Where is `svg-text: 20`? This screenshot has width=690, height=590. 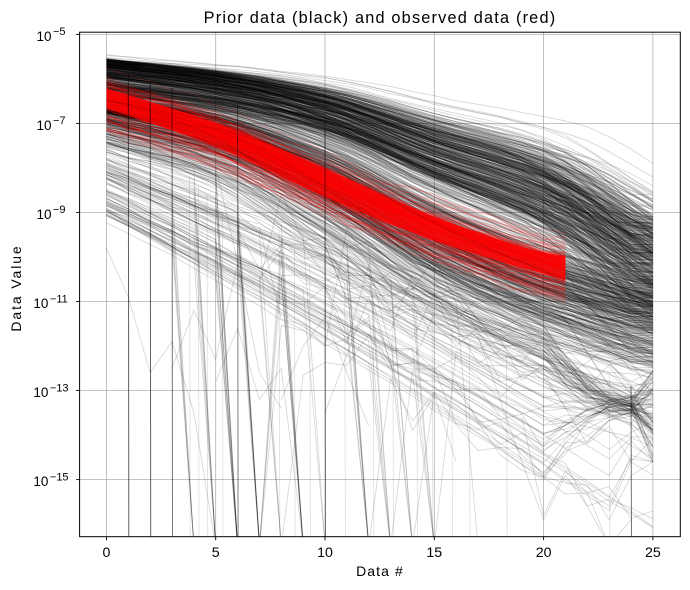 svg-text: 20 is located at coordinates (544, 553).